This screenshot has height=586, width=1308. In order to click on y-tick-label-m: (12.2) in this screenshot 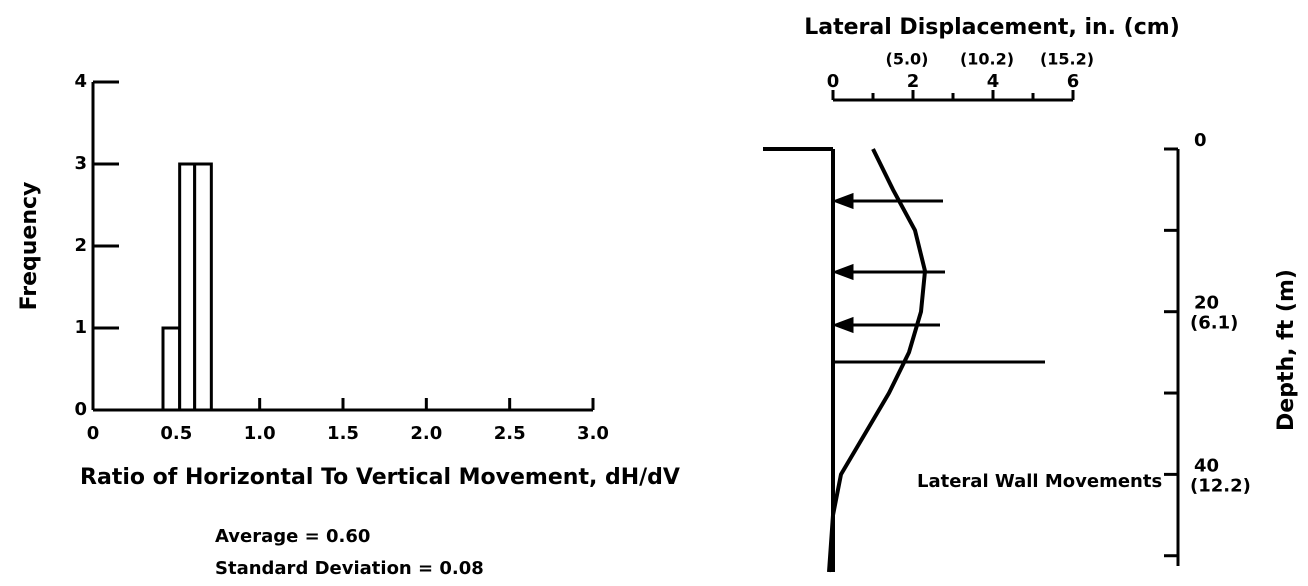, I will do `click(1220, 485)`.